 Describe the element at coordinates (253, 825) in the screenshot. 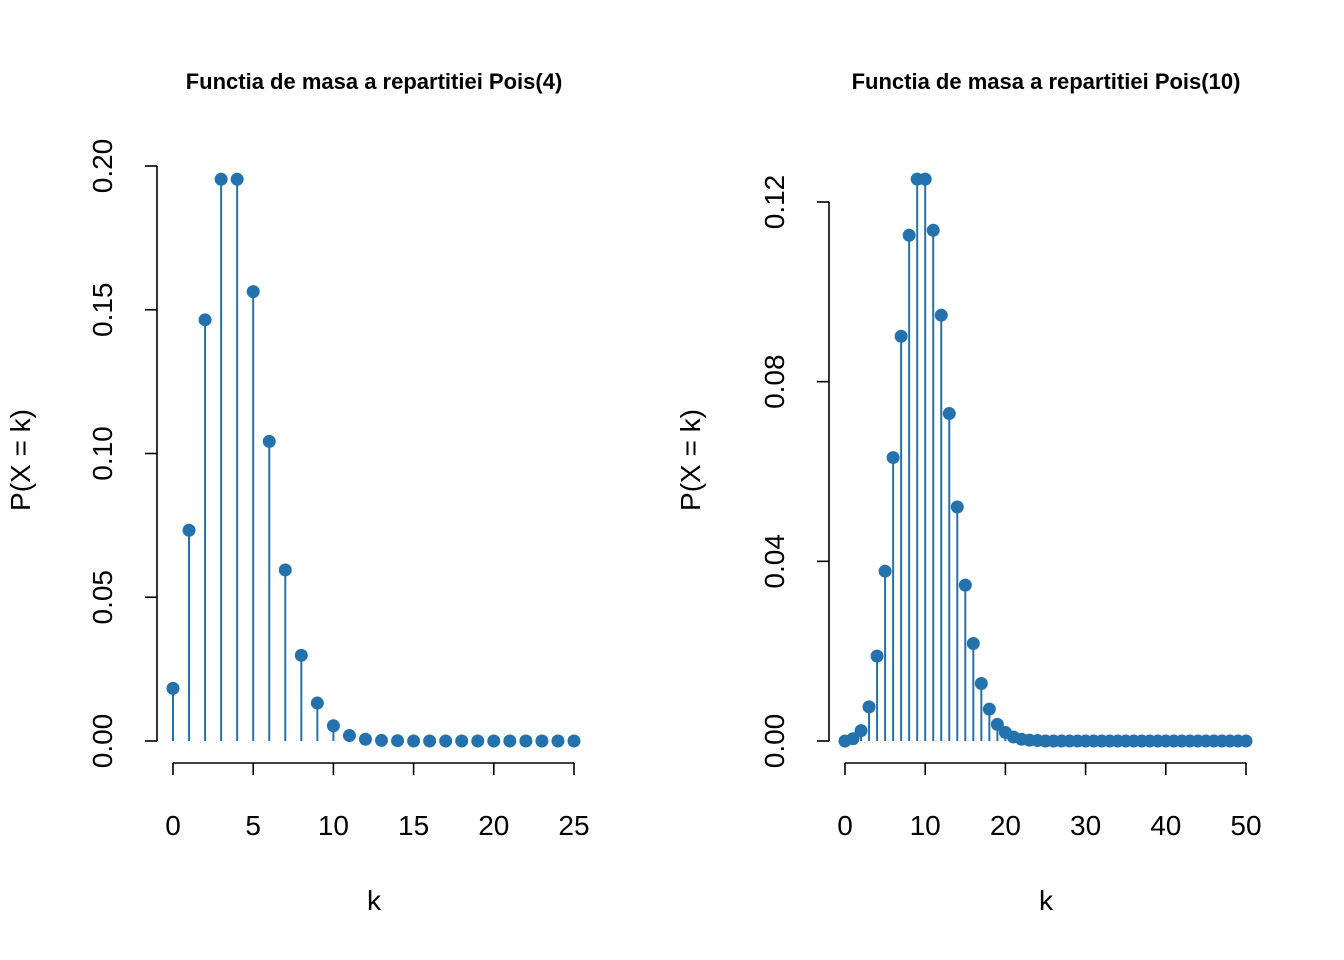

I see `x-tick-label: 5` at that location.